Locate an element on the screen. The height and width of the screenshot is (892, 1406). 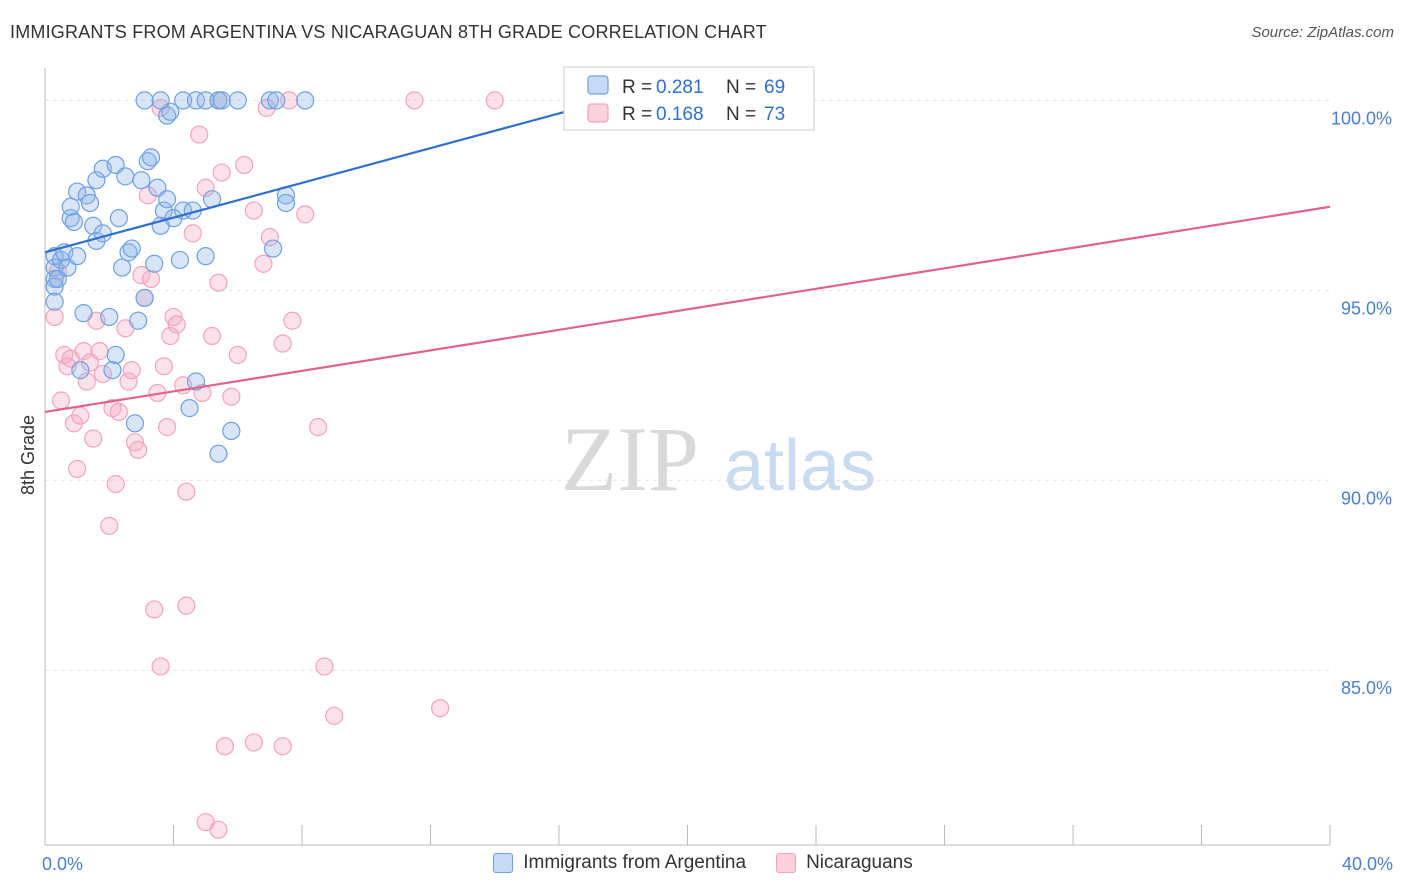
legend-n-value: 69 is located at coordinates (774, 87).